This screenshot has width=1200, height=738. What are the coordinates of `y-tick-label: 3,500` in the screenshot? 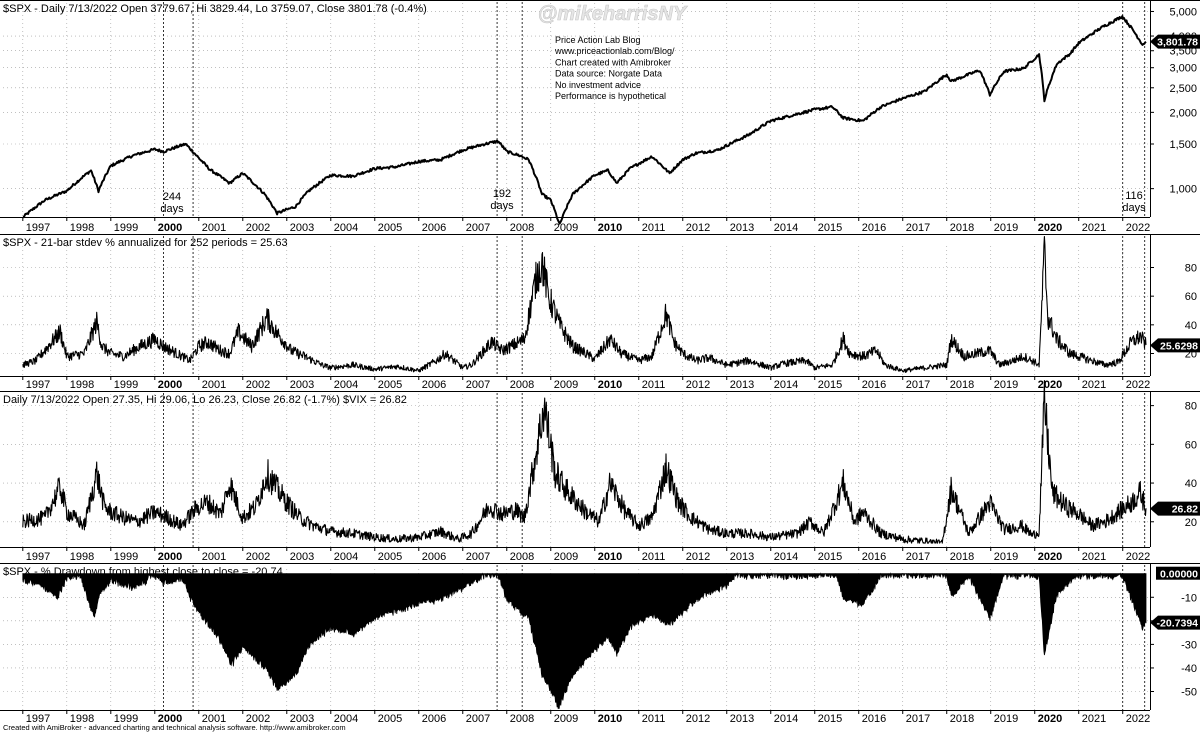 It's located at (1183, 52).